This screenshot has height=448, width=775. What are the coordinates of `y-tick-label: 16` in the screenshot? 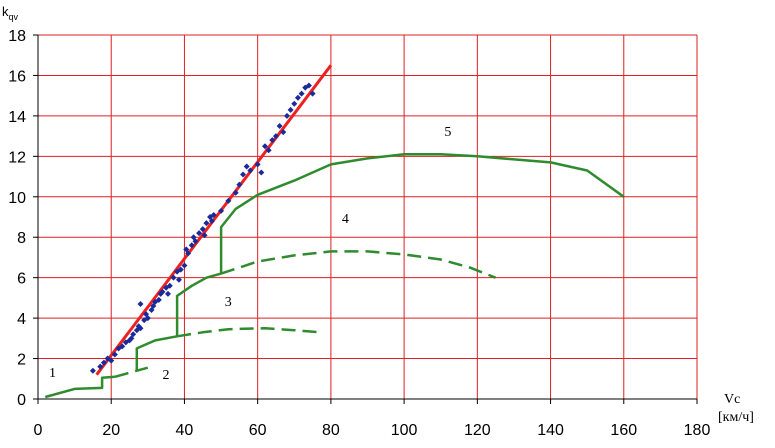 It's located at (17, 76).